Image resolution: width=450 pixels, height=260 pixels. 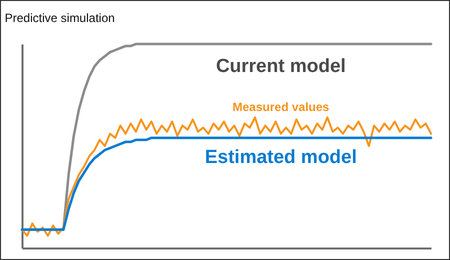 What do you see at coordinates (281, 66) in the screenshot?
I see `series-label: Current model` at bounding box center [281, 66].